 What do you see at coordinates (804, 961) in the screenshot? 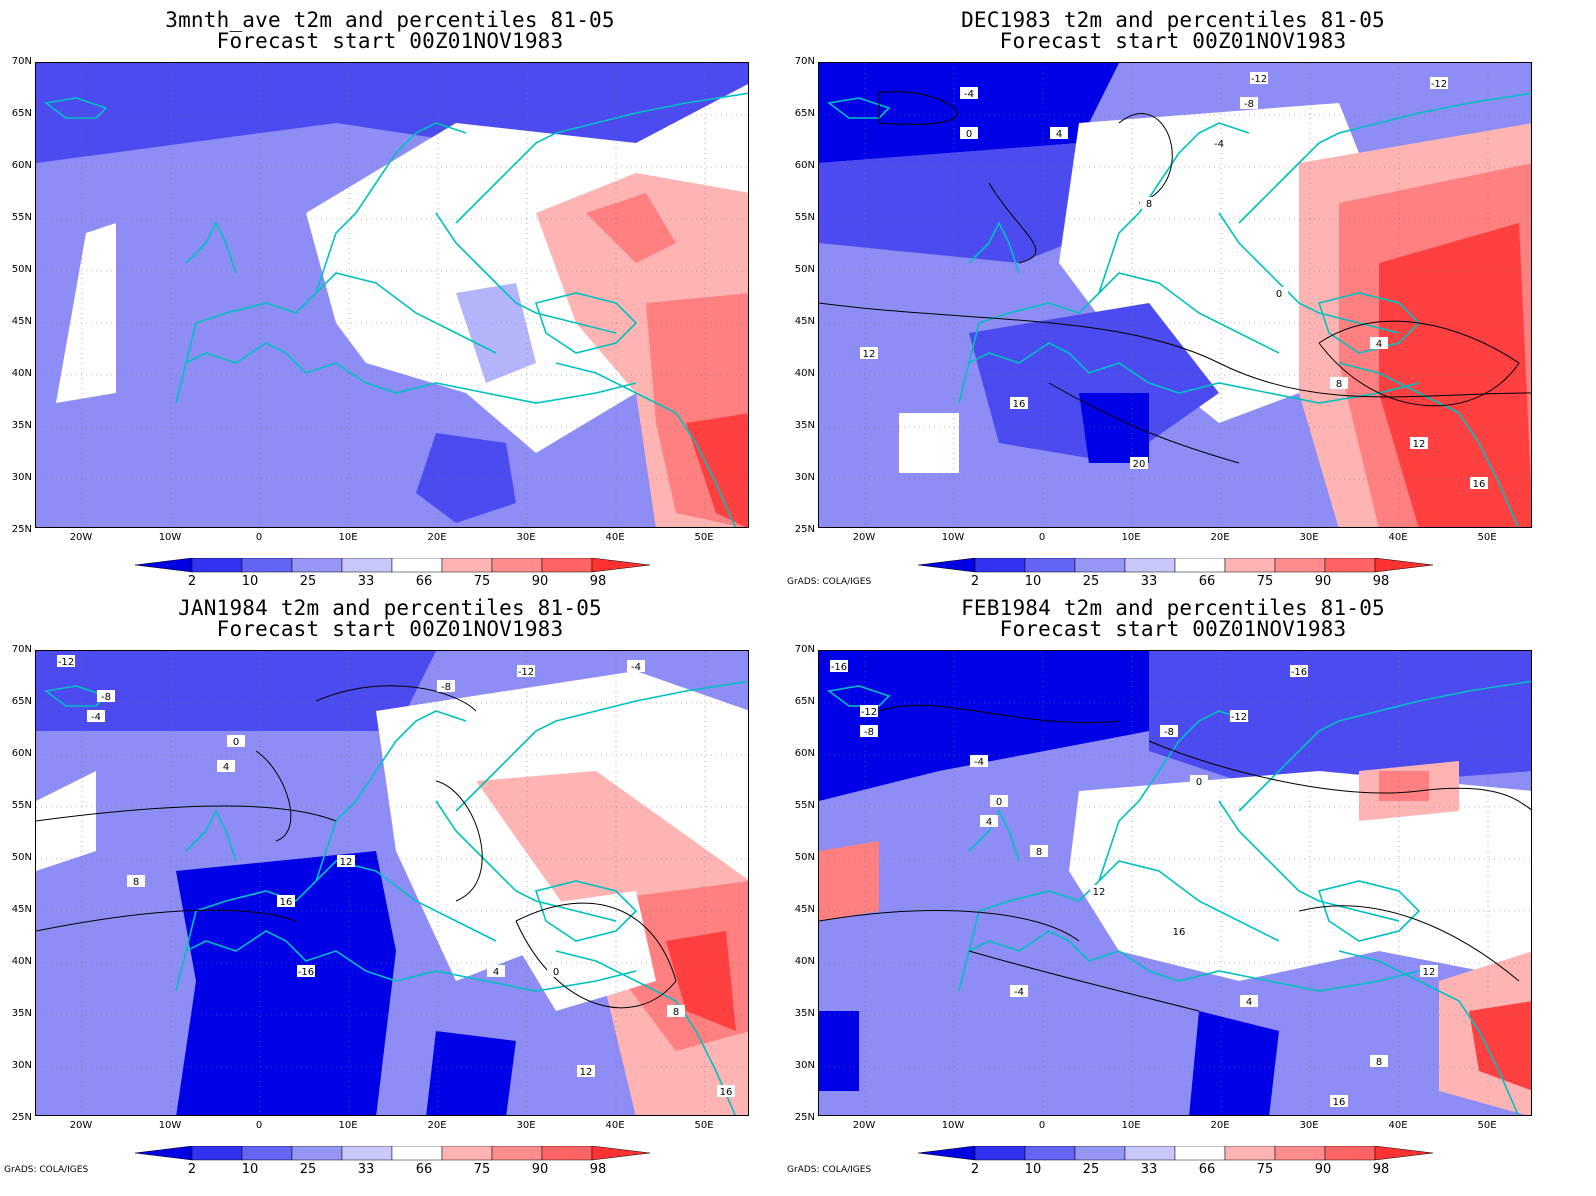
I see `lat-tick-label: 40N` at bounding box center [804, 961].